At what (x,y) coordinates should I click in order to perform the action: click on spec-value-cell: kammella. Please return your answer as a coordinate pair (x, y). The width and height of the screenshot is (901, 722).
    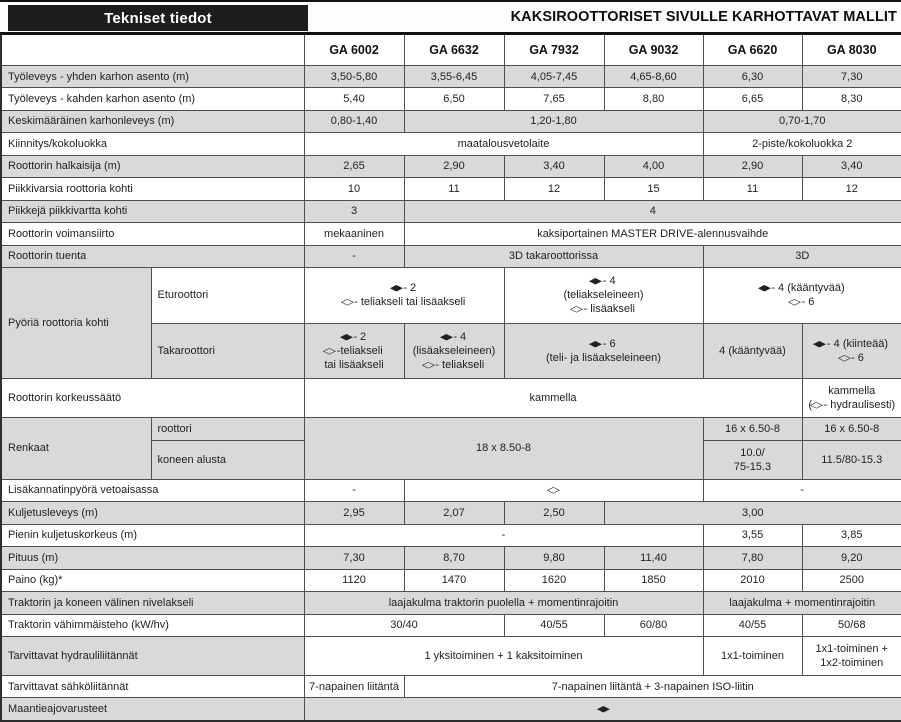
    Looking at the image, I should click on (553, 398).